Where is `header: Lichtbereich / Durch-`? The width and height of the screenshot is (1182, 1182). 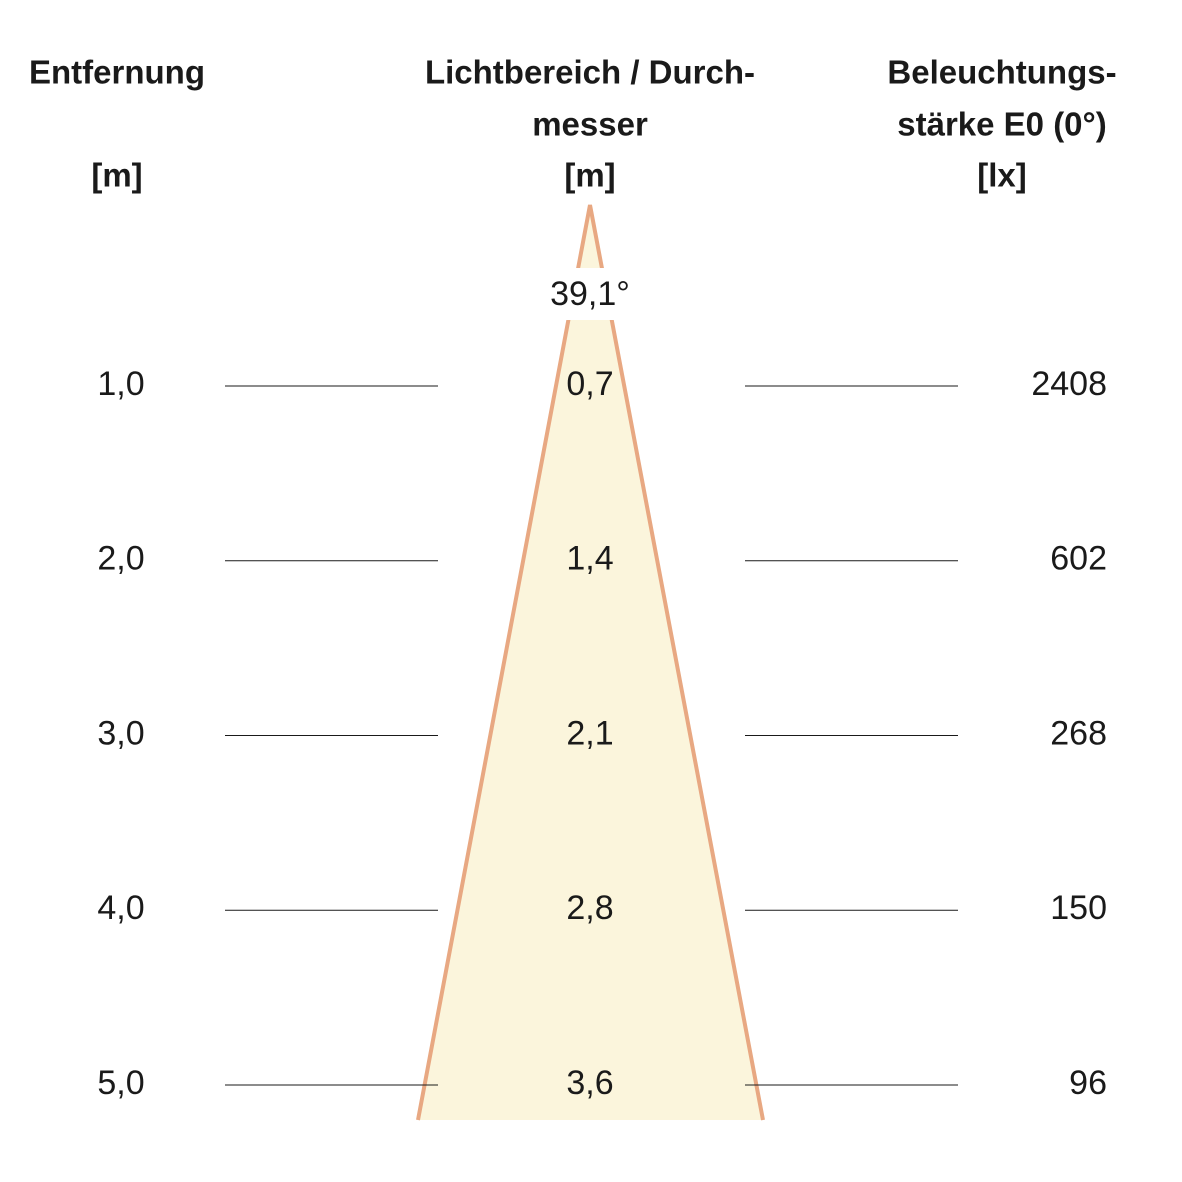
header: Lichtbereich / Durch- is located at coordinates (590, 72).